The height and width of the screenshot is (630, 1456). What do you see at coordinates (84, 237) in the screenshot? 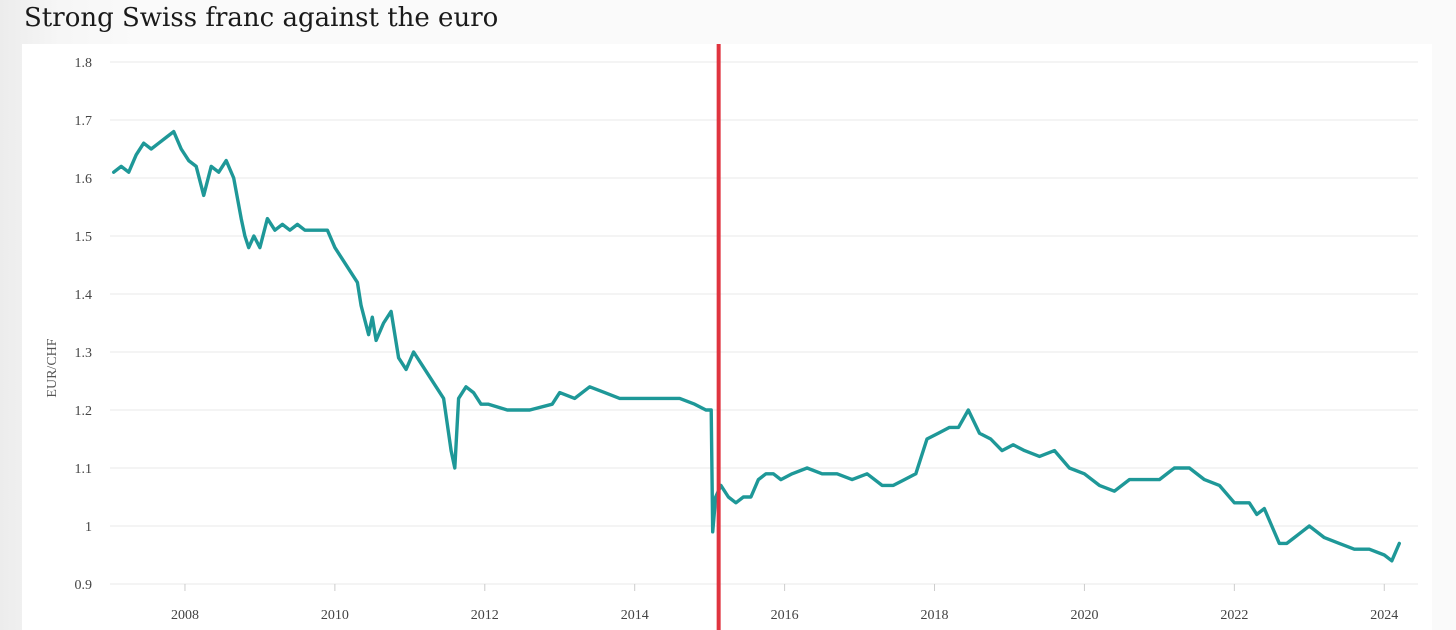
I see `y-tick-label: 1.5` at bounding box center [84, 237].